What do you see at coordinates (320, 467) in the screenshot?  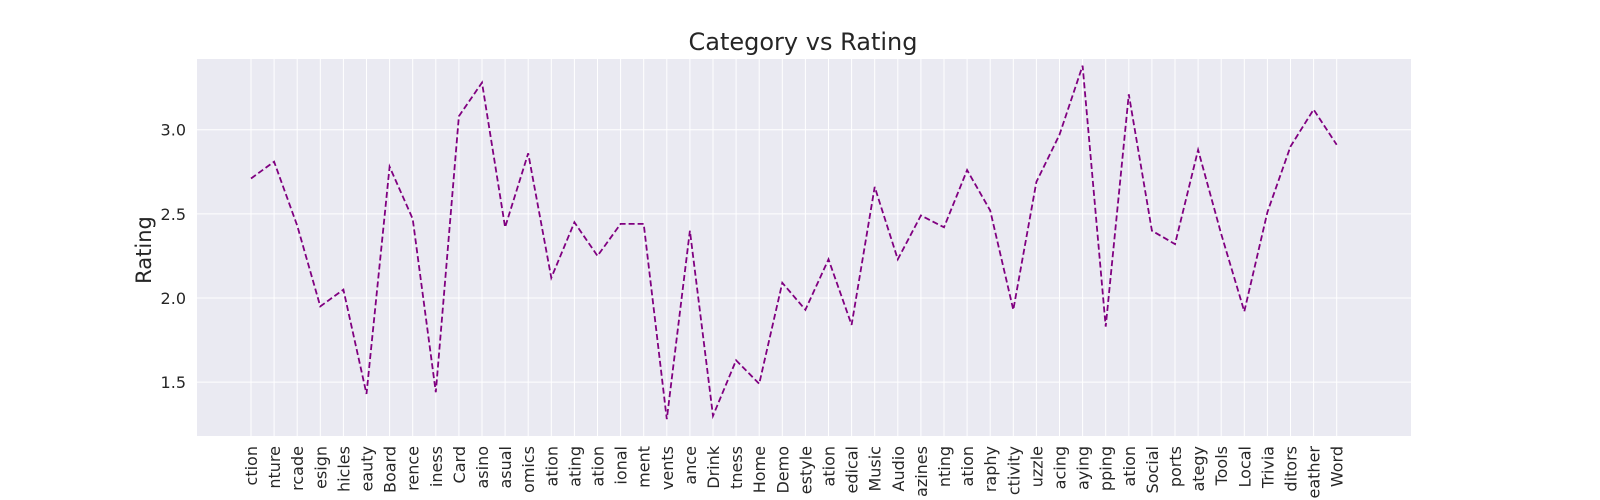 I see `x-tick-label: esign` at bounding box center [320, 467].